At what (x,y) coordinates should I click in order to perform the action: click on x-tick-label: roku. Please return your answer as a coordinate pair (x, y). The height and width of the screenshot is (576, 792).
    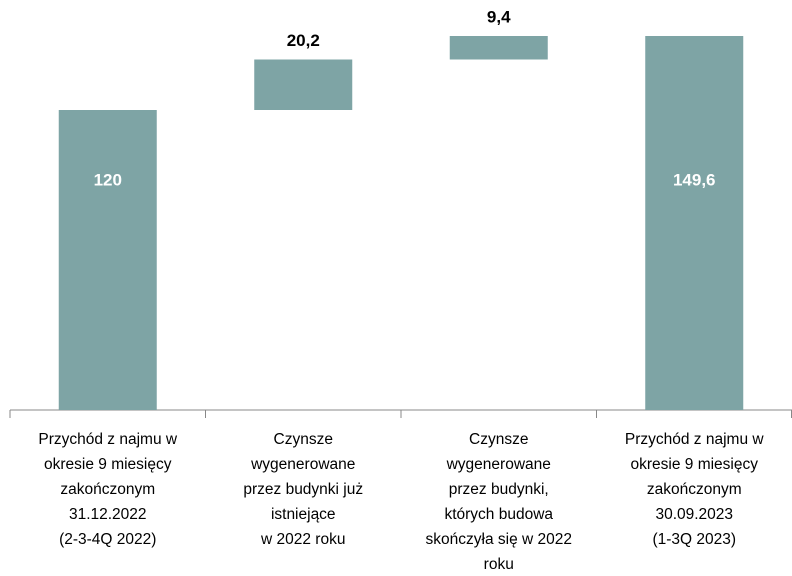
    Looking at the image, I should click on (499, 564).